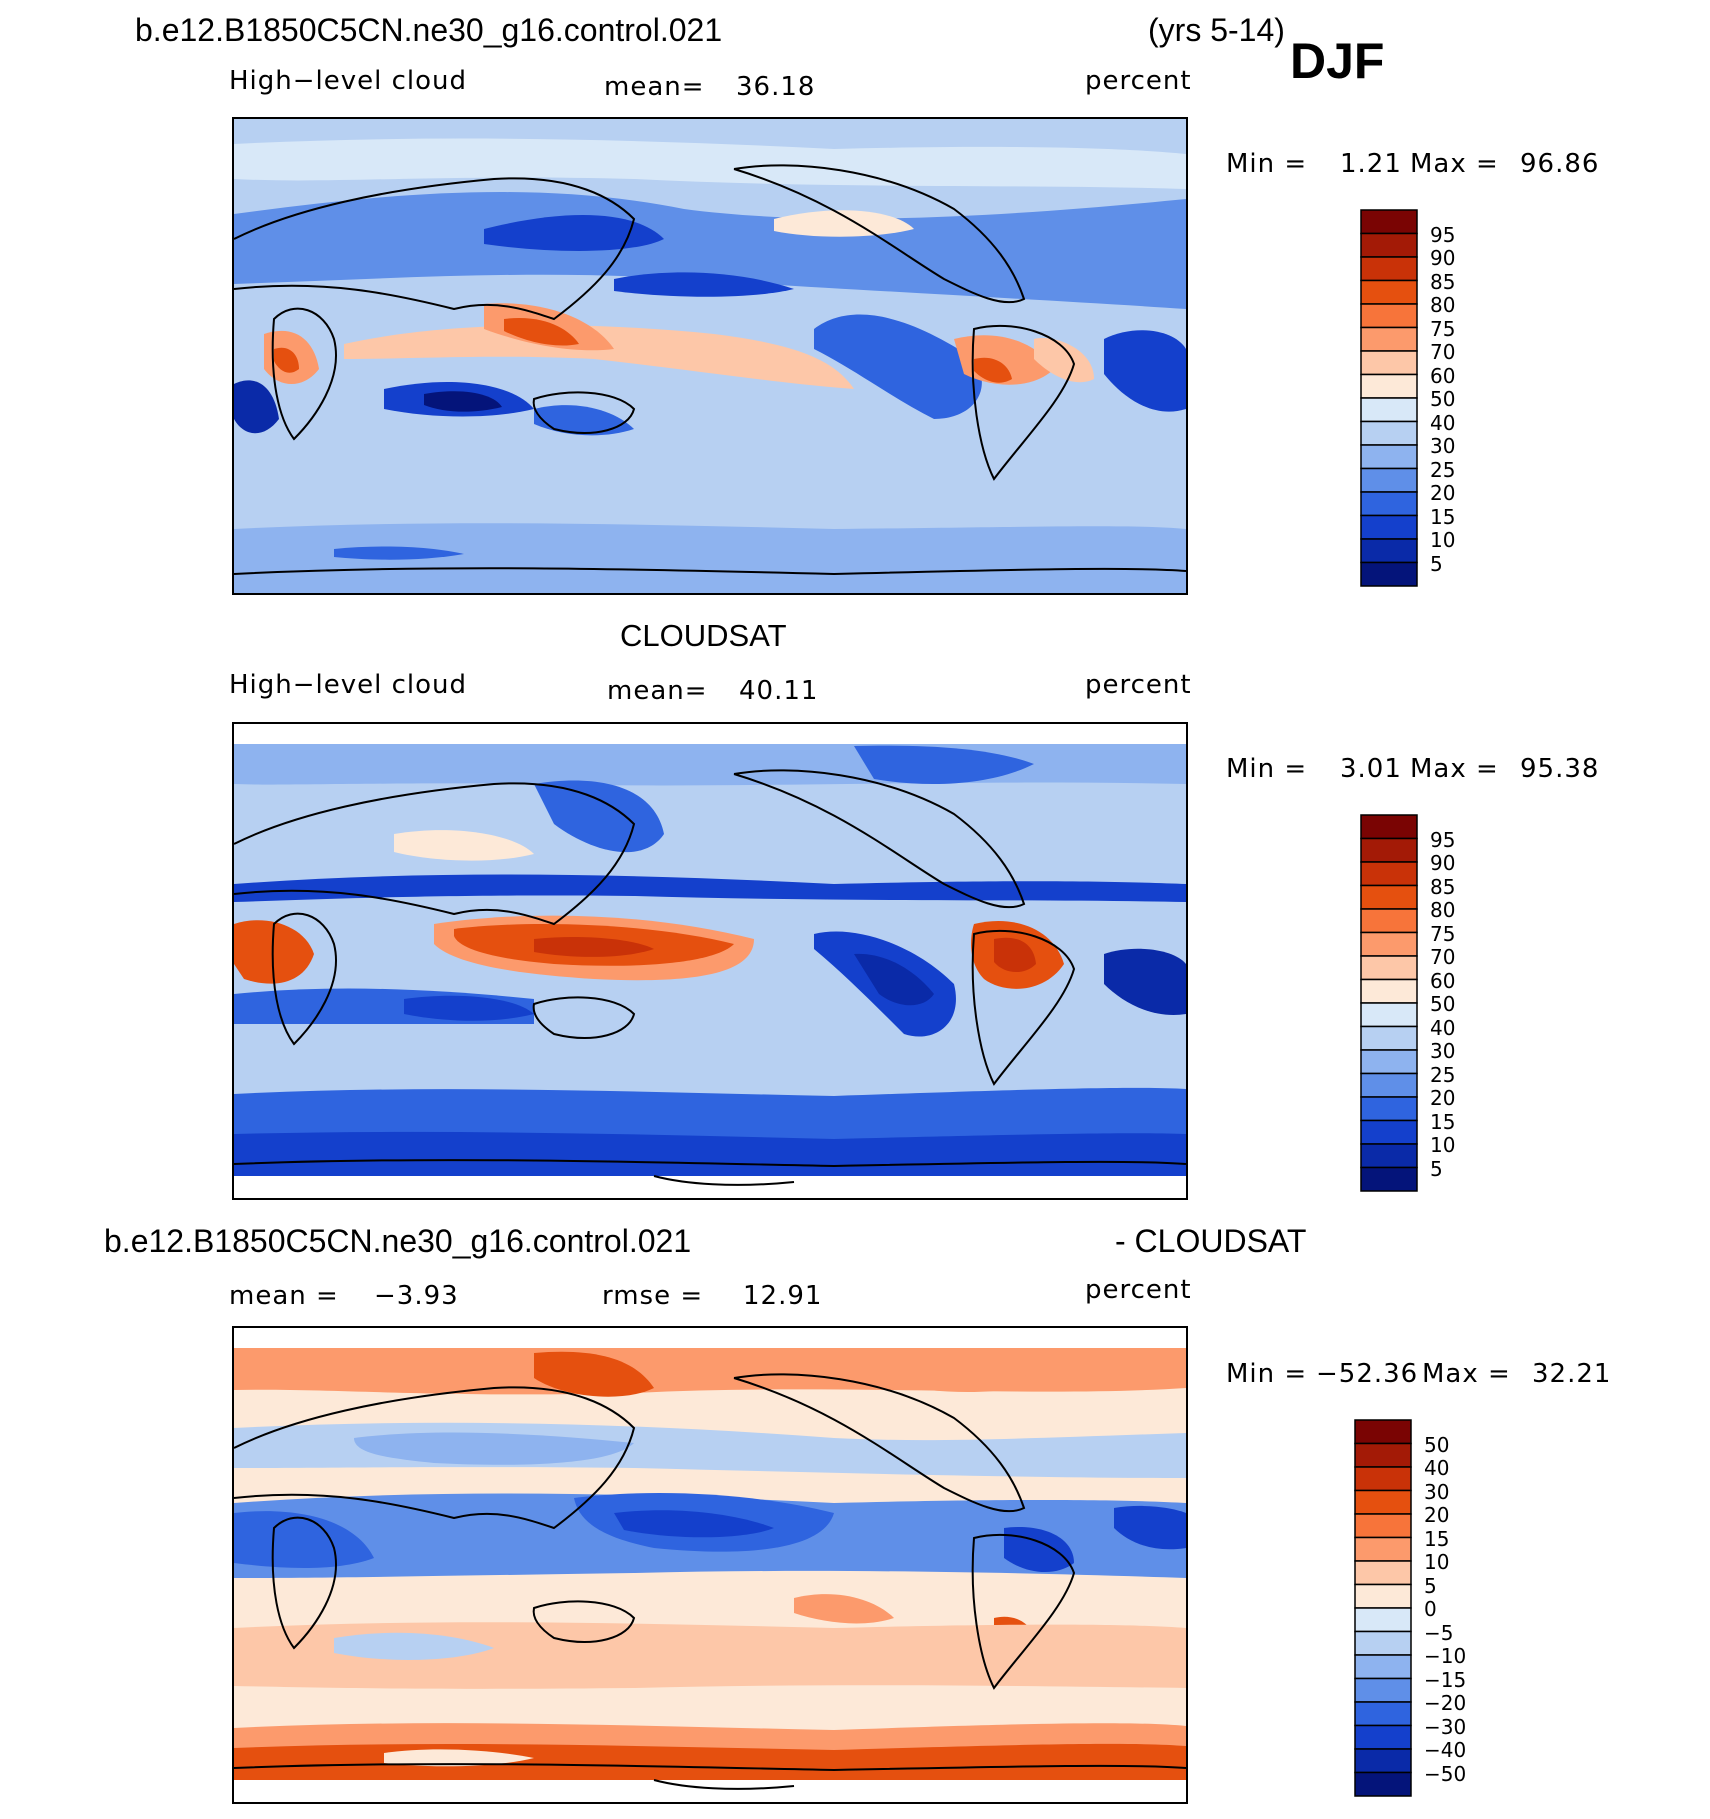 The width and height of the screenshot is (1710, 1819). I want to click on panel1-variable: High−level cloud, so click(348, 81).